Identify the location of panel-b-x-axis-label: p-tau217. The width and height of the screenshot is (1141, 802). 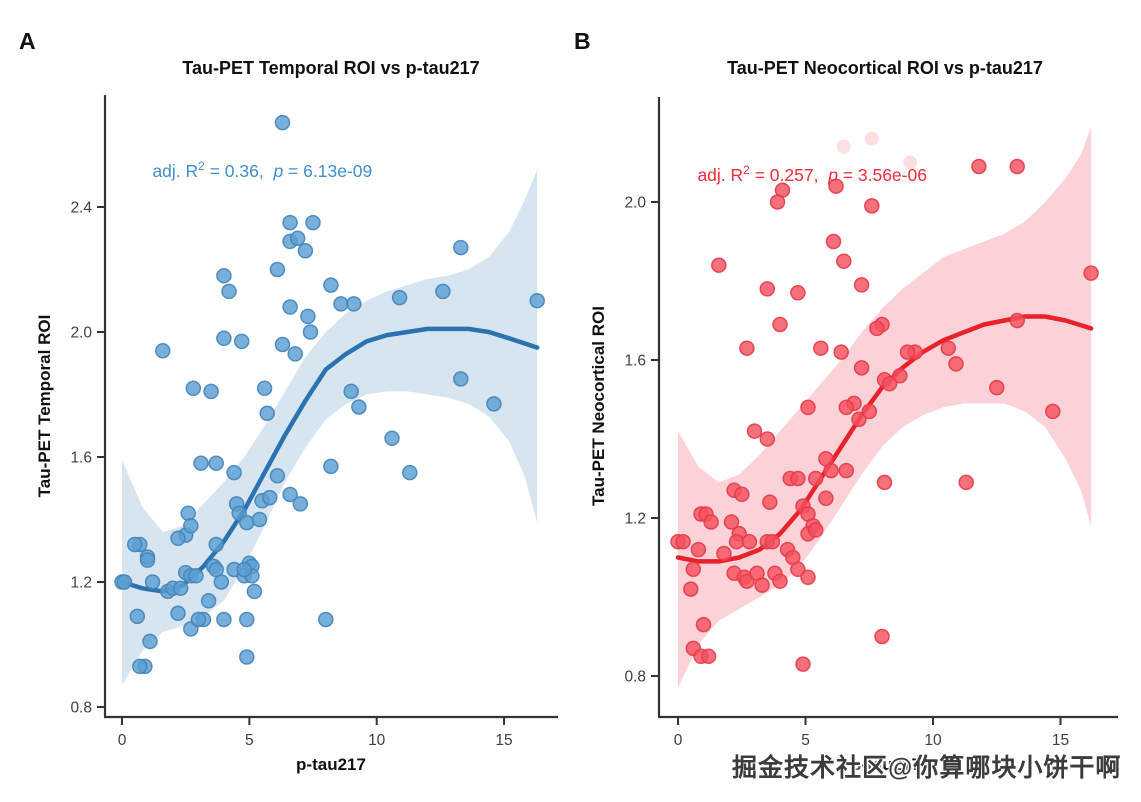
(886, 764).